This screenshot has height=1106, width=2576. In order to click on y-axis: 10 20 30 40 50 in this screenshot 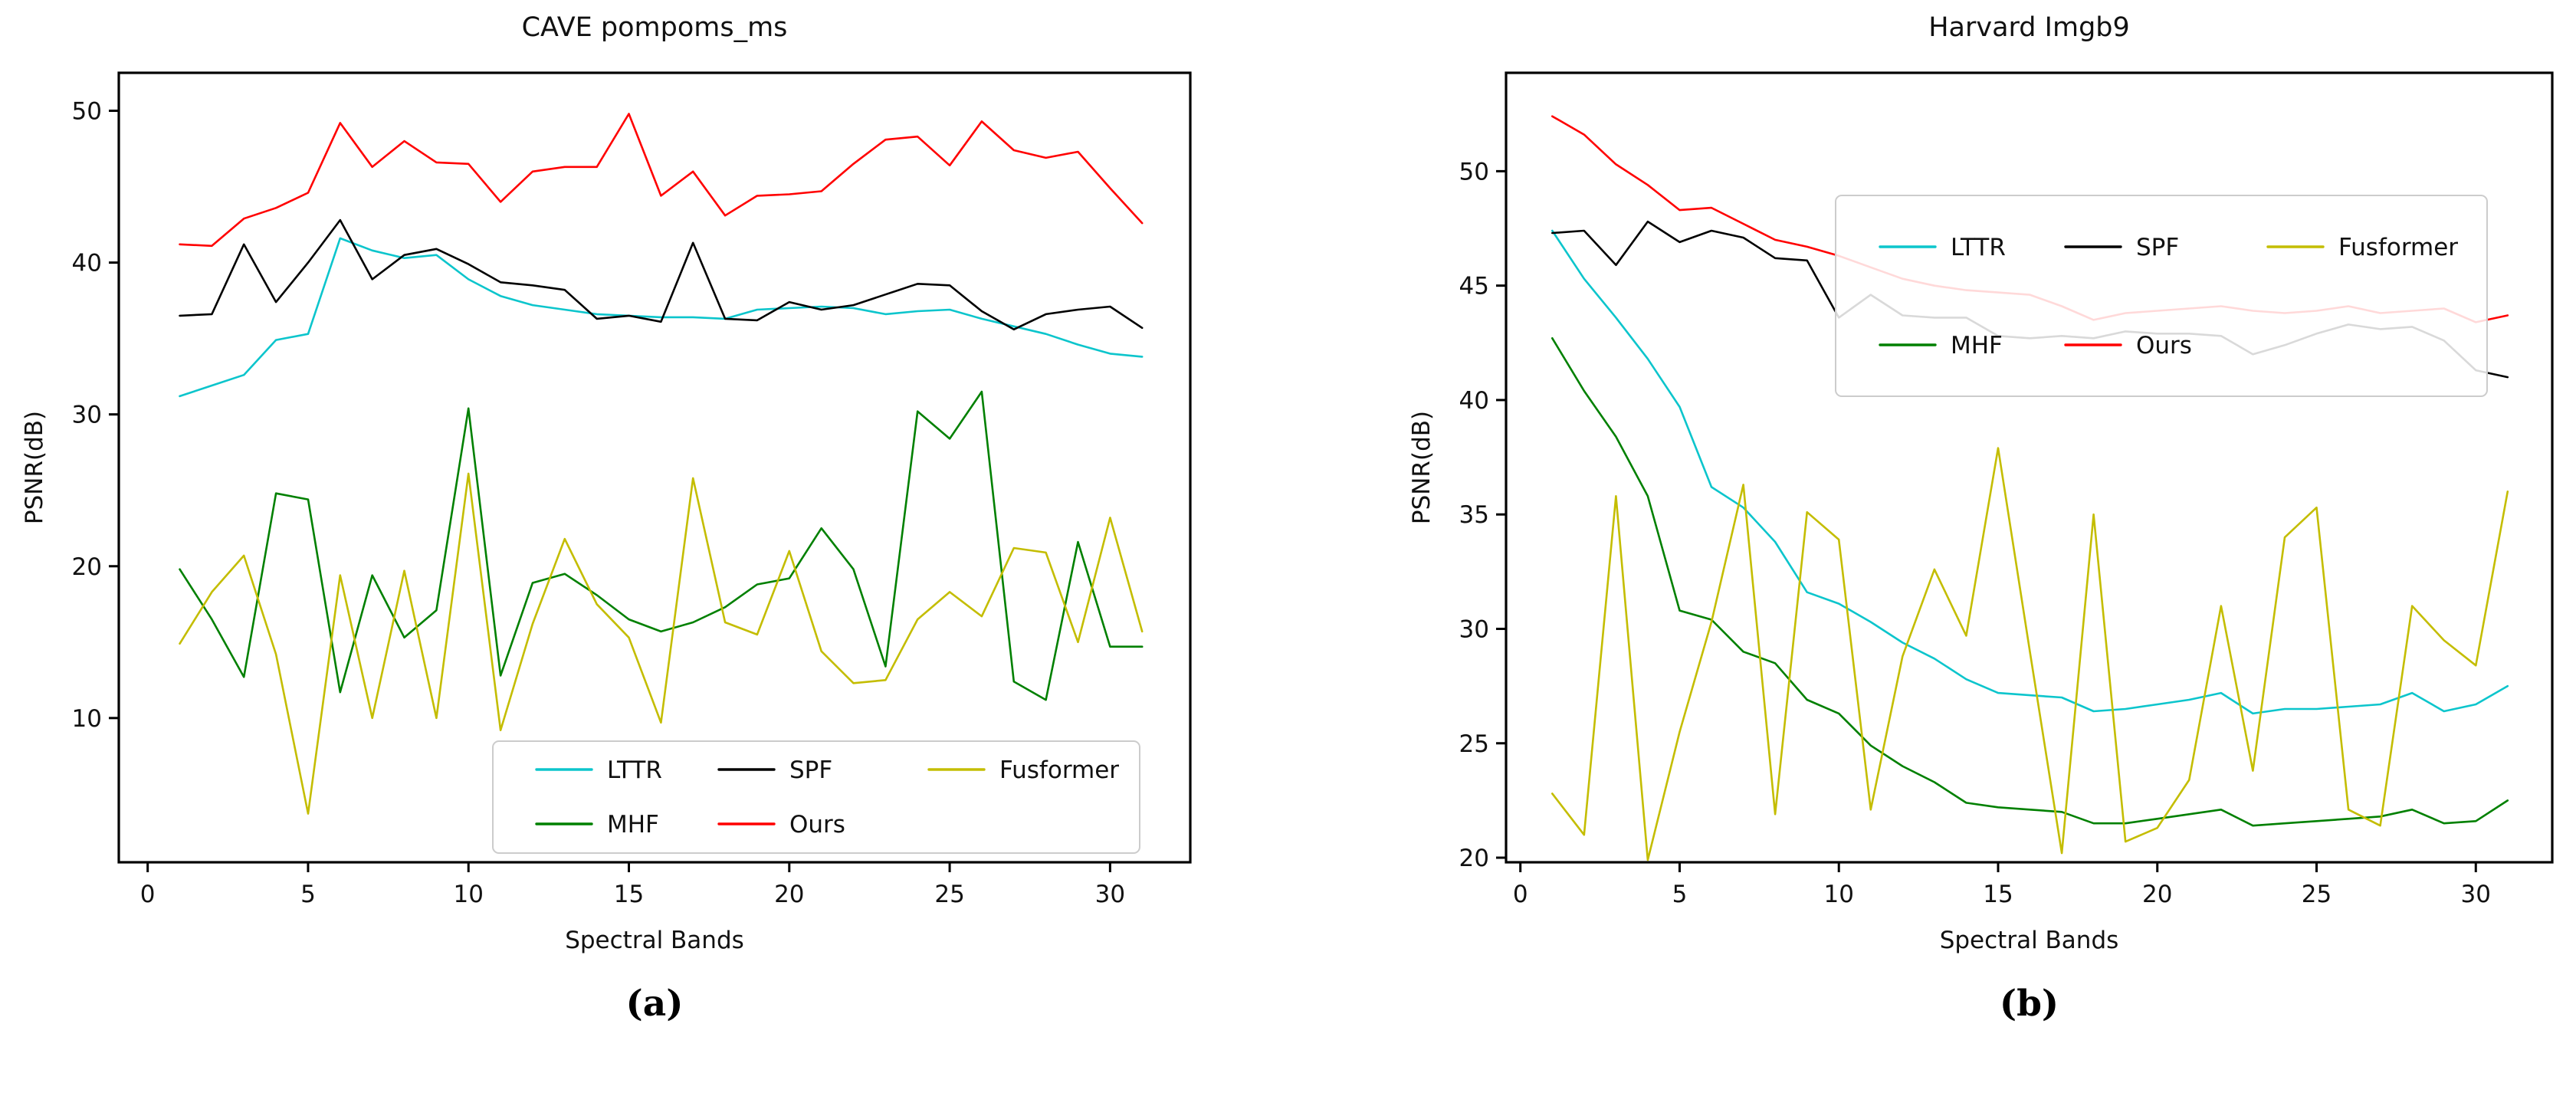, I will do `click(95, 415)`.